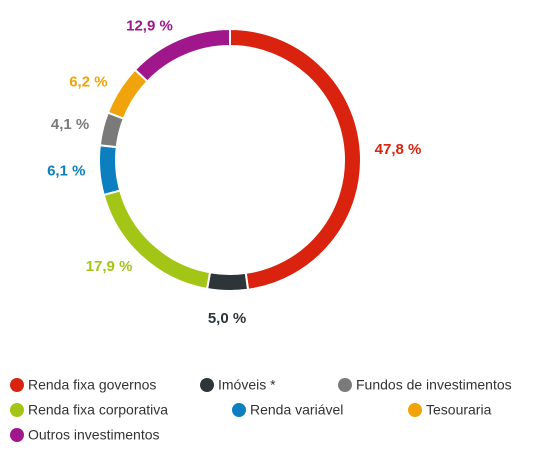  Describe the element at coordinates (109, 266) in the screenshot. I see `value-label: 17,9 %` at that location.